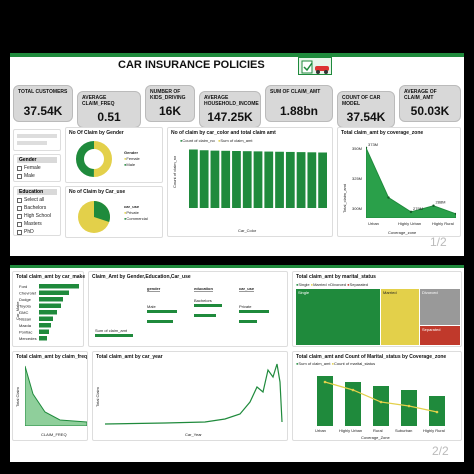  What do you see at coordinates (404, 430) in the screenshot?
I see `x-tick: Suburban` at bounding box center [404, 430].